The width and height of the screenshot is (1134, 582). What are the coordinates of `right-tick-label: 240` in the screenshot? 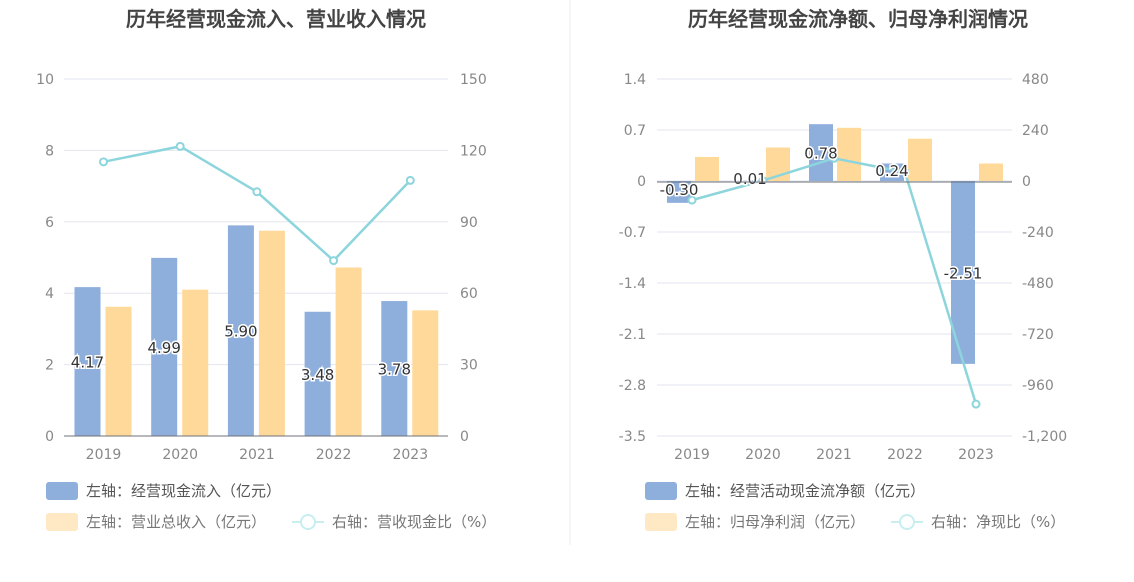 It's located at (1035, 131).